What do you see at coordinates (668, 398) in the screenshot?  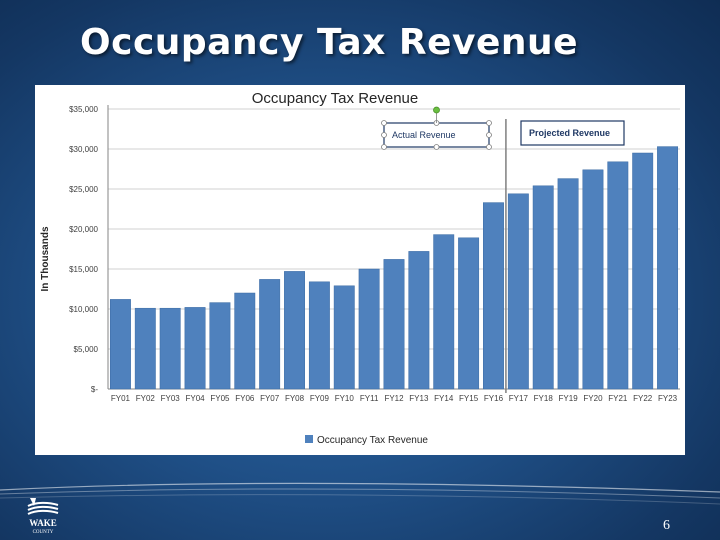 I see `x-tick-label: FY23` at bounding box center [668, 398].